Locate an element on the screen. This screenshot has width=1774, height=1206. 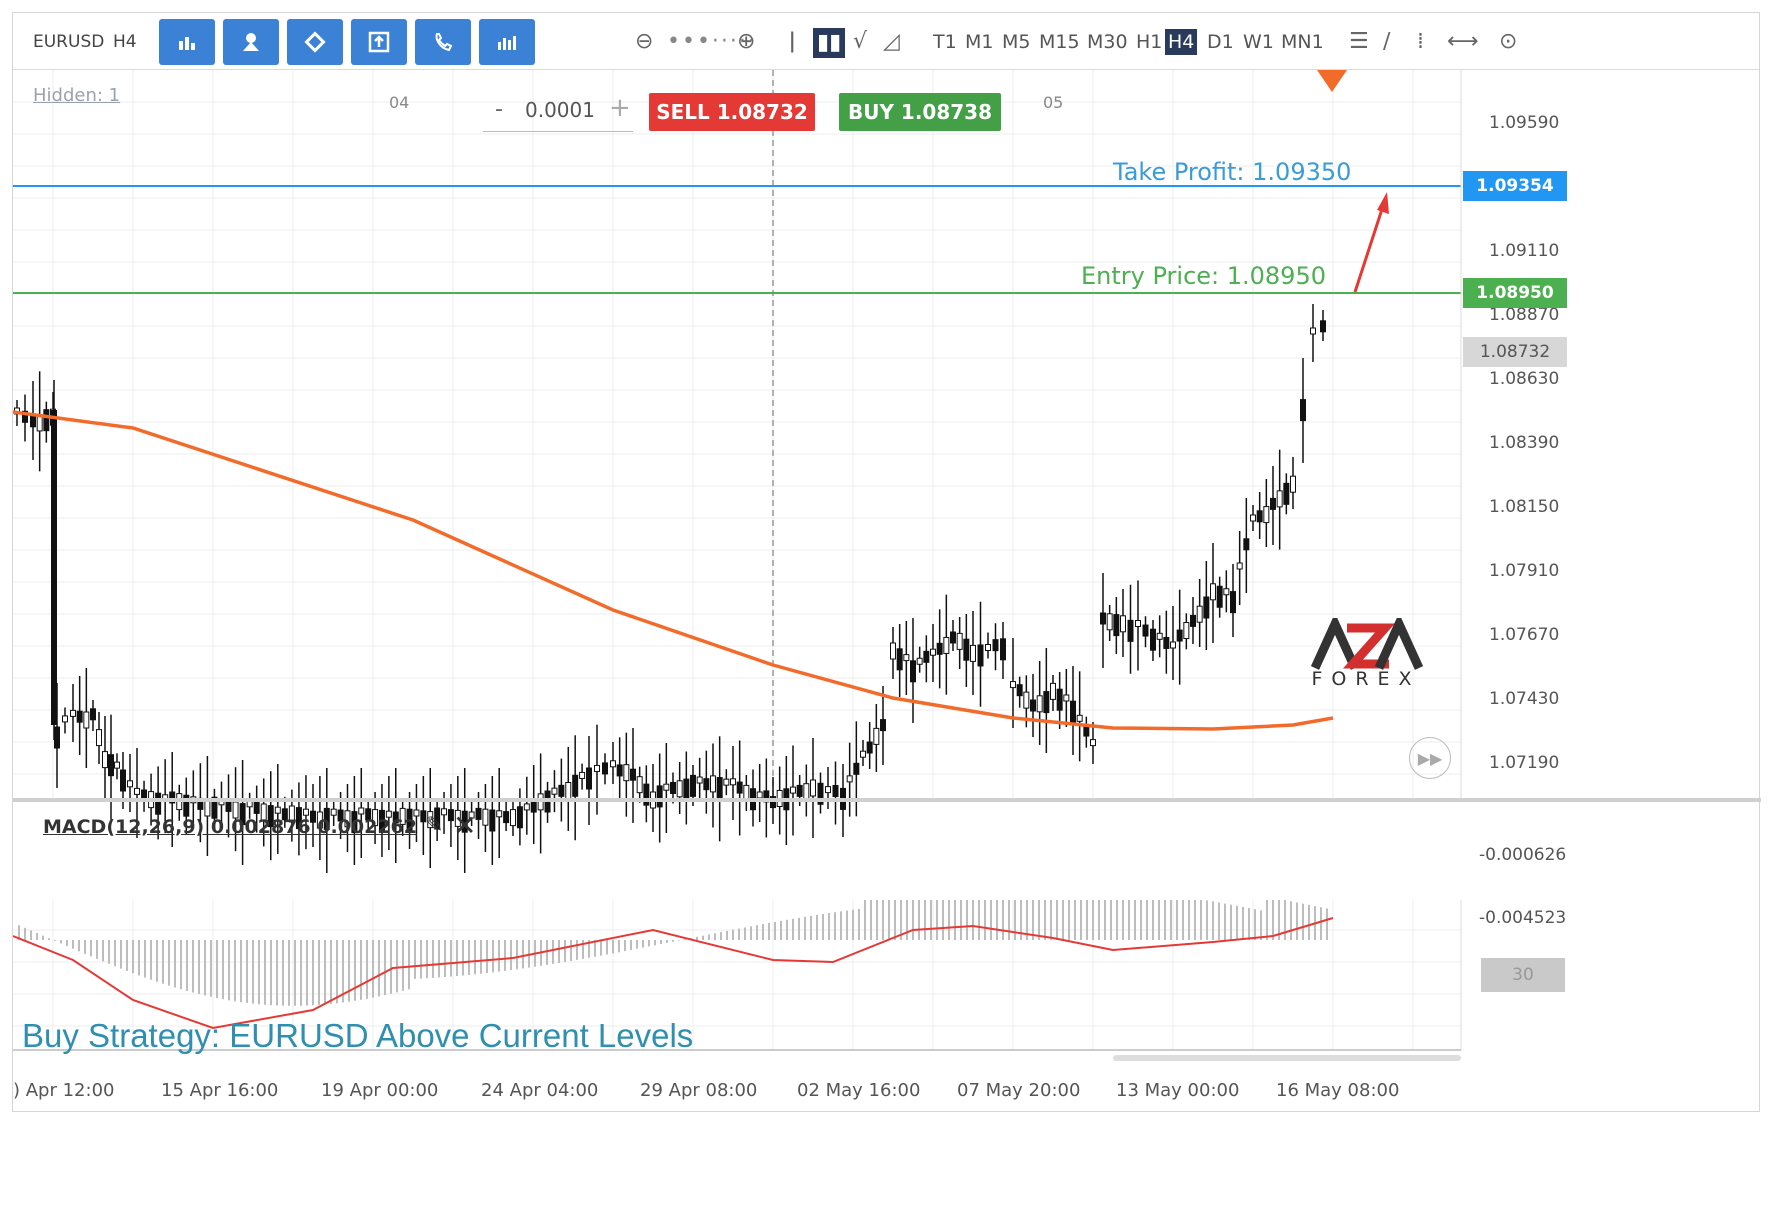
horizontal-line-icon: ⟷ is located at coordinates (1463, 41).